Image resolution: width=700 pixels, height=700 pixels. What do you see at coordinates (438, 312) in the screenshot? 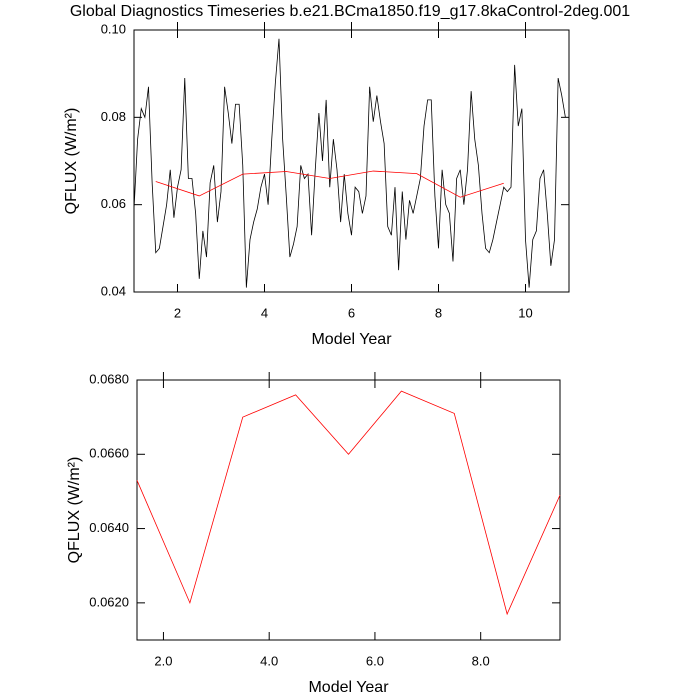
I see `x-tick-label: 8` at bounding box center [438, 312].